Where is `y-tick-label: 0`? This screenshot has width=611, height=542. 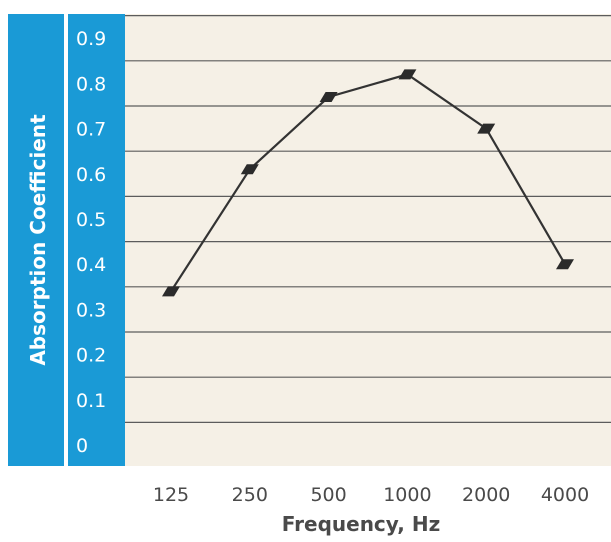 y-tick-label: 0 is located at coordinates (82, 446).